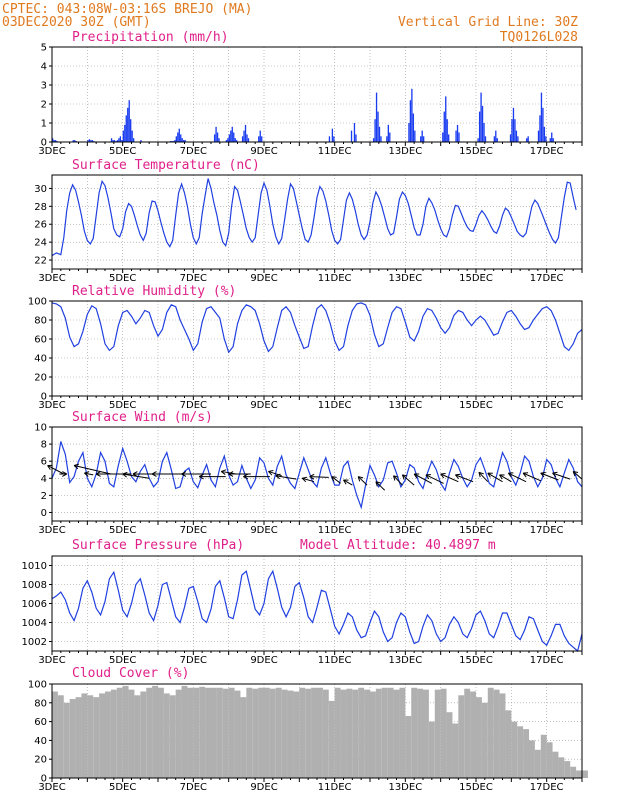  Describe the element at coordinates (44, 67) in the screenshot. I see `y-tick-label: 4` at that location.